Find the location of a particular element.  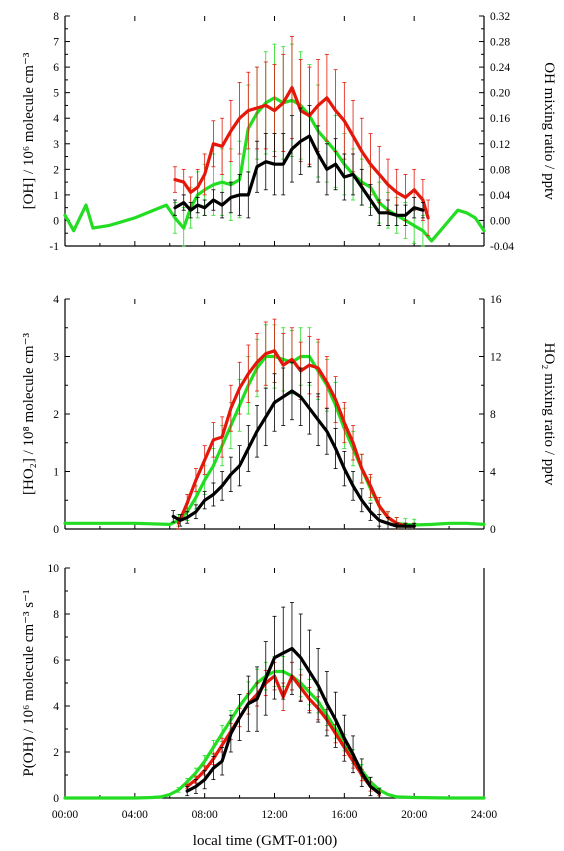

y2-tick-label: -0.04 is located at coordinates (502, 247).